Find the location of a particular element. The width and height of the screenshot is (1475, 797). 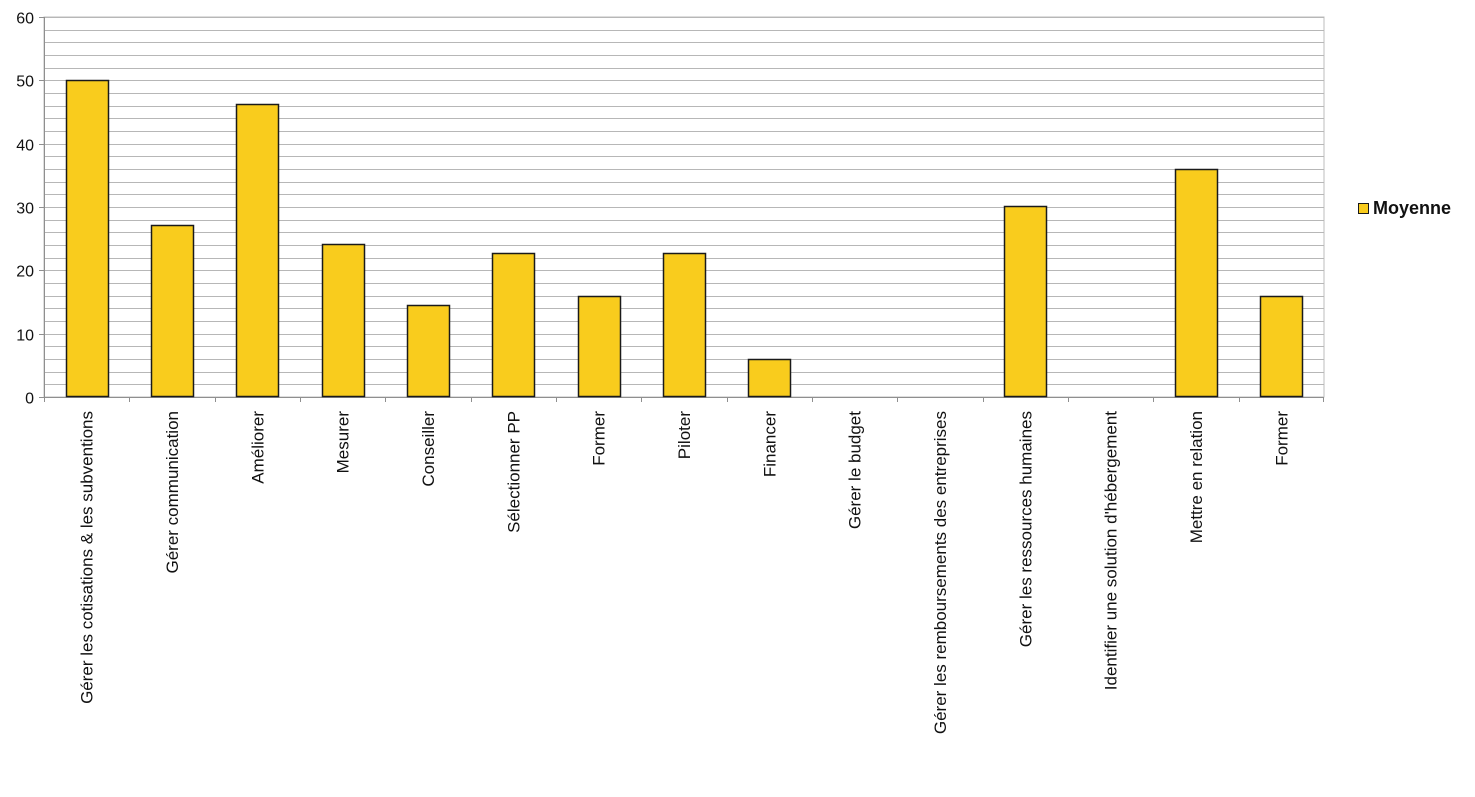

x-tick-label: Gérer le budget is located at coordinates (855, 470).